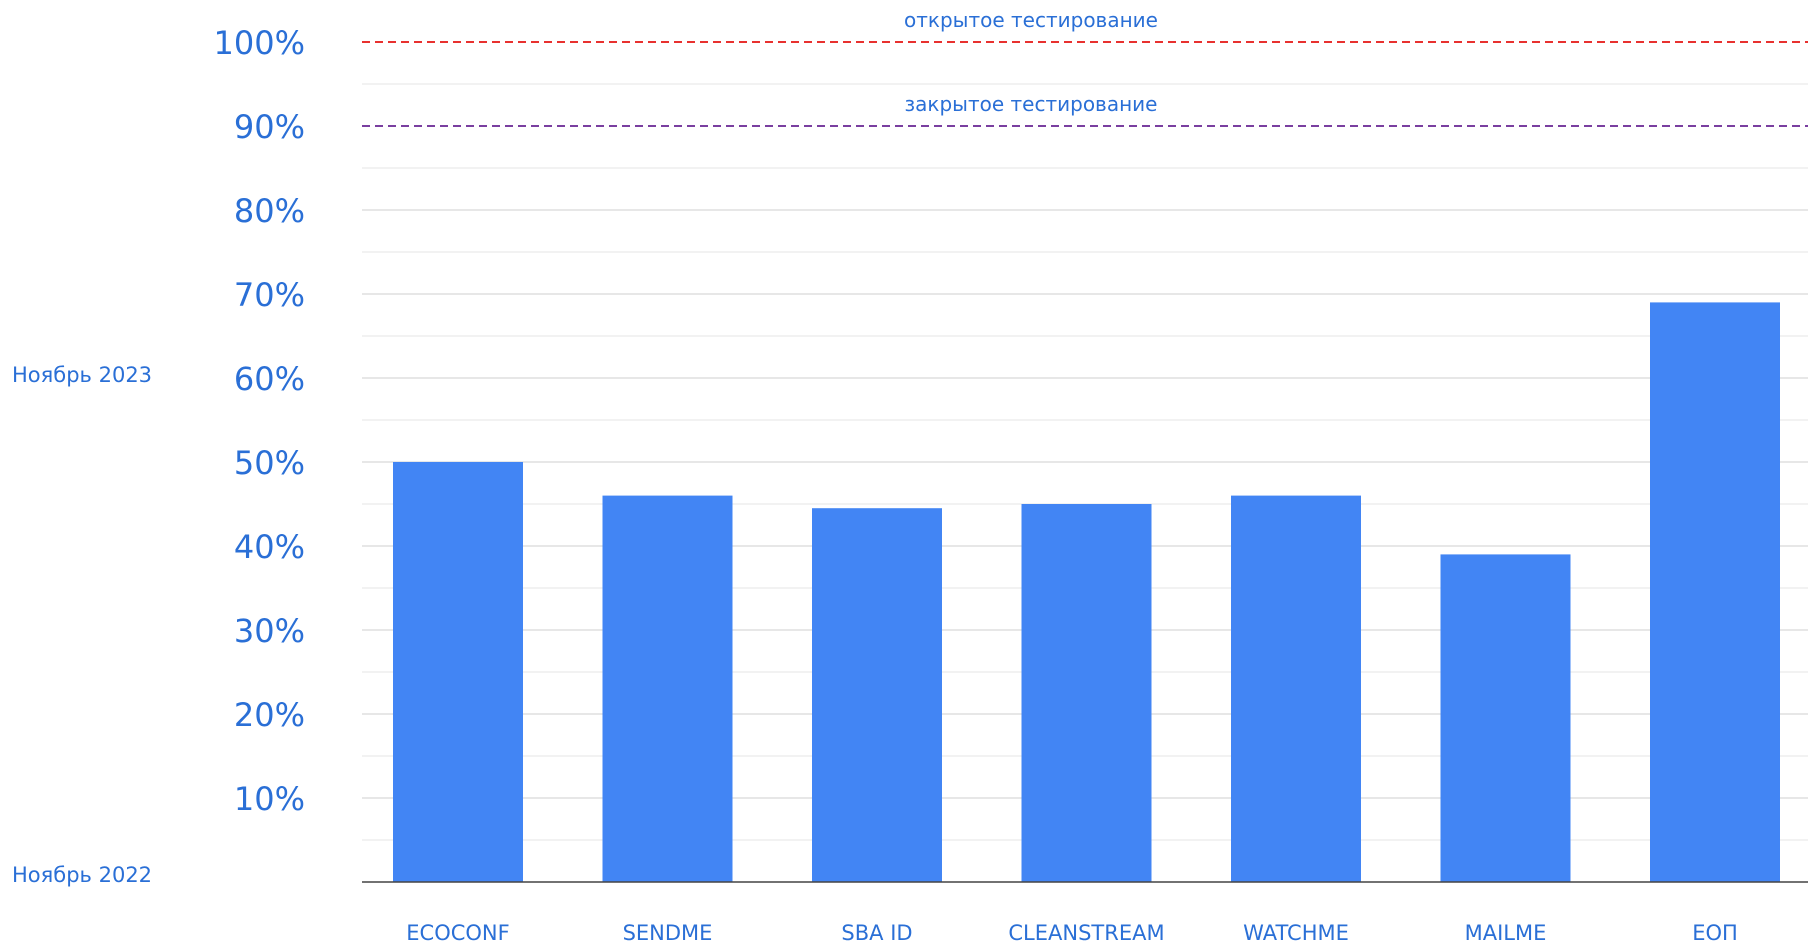 The image size is (1808, 948). Describe the element at coordinates (269, 127) in the screenshot. I see `y-tick-label: 90%` at that location.